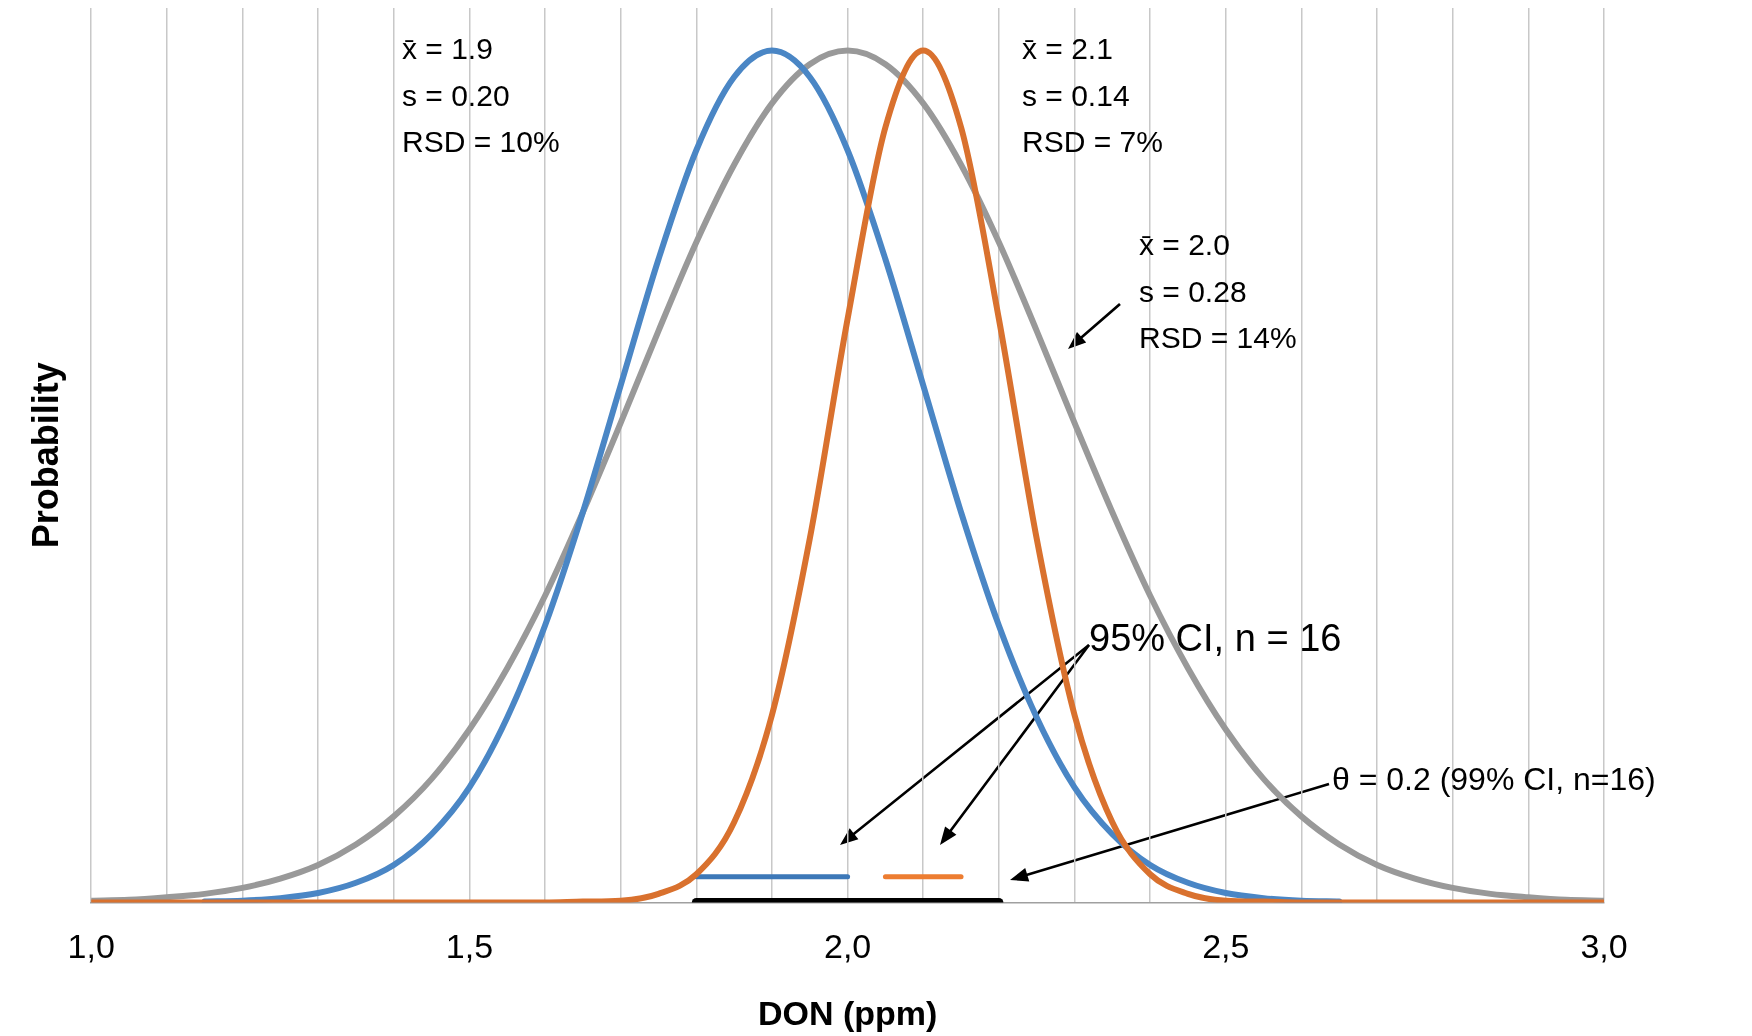 The image size is (1752, 1036). Describe the element at coordinates (469, 946) in the screenshot. I see `x-tick-label: 1,5` at that location.